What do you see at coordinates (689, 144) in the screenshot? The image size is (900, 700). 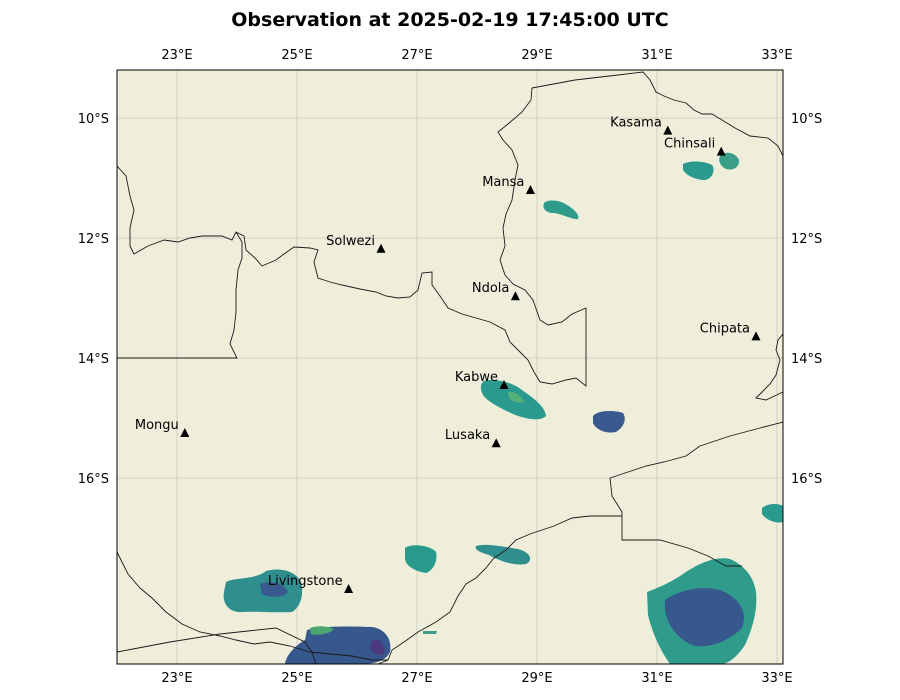 I see `city-label: Chinsali` at bounding box center [689, 144].